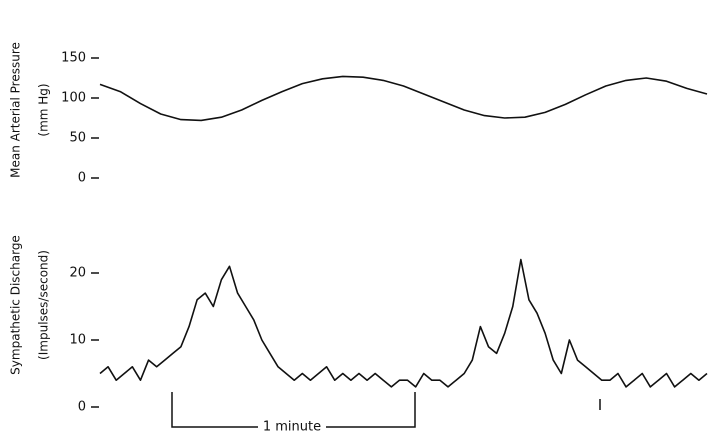 The height and width of the screenshot is (437, 727). What do you see at coordinates (16, 305) in the screenshot?
I see `y-axis-title: Sympathetic Discharge` at bounding box center [16, 305].